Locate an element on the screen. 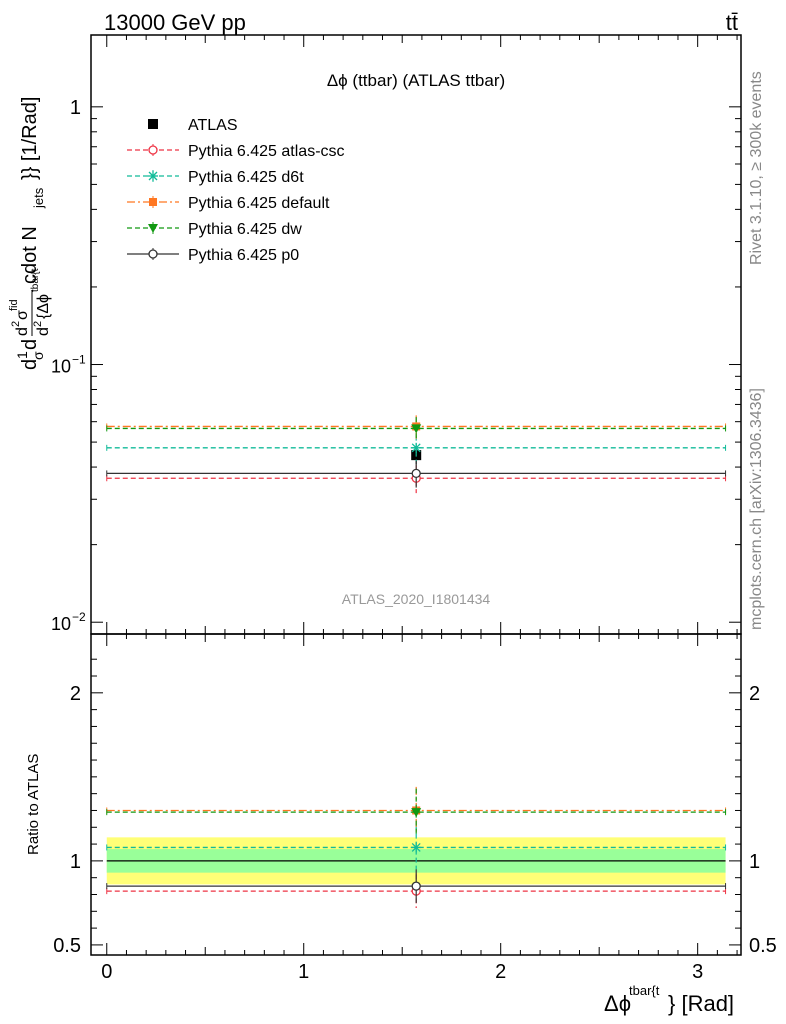 The width and height of the screenshot is (786, 1024). legend-label: Pythia 6.425 atlas-csc is located at coordinates (266, 151).